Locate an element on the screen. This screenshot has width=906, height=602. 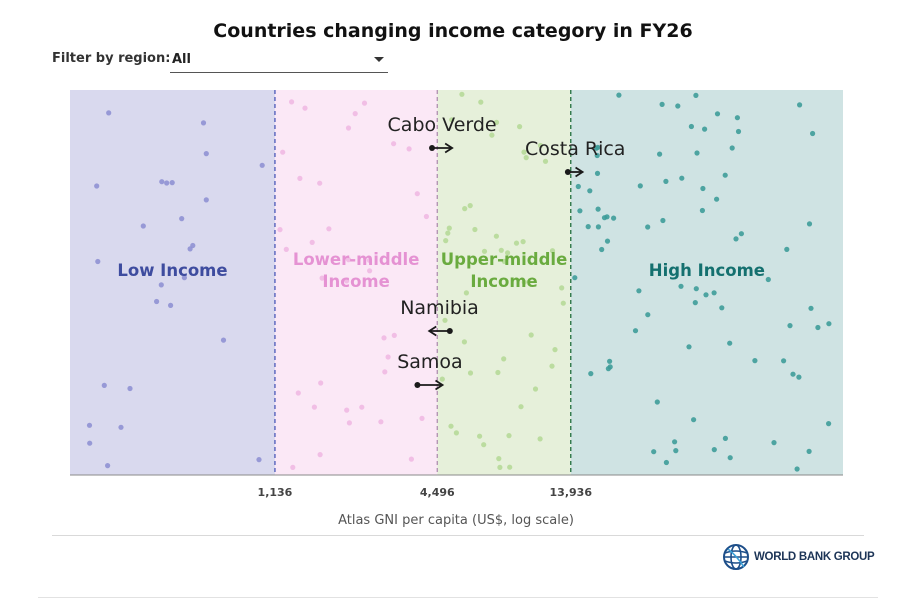
filter-label: Filter by region: is located at coordinates (111, 58).